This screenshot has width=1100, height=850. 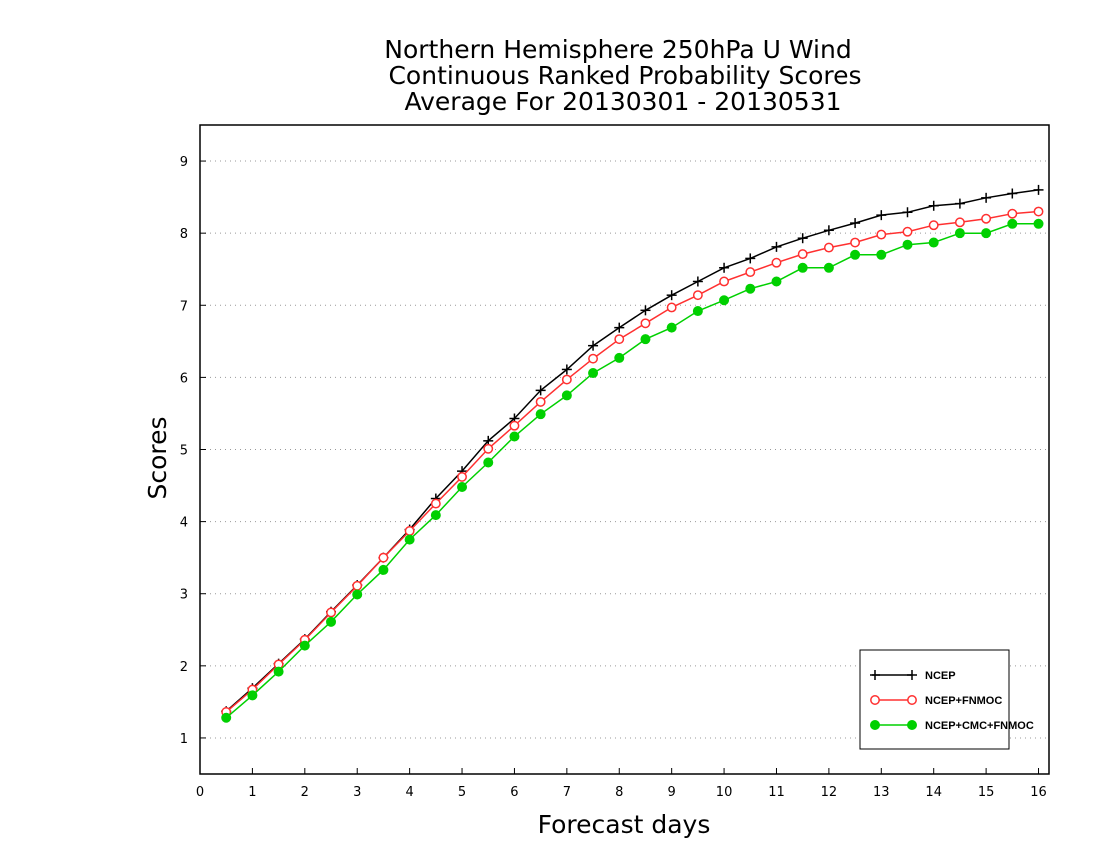 What do you see at coordinates (624, 824) in the screenshot?
I see `x-axis-label: Forecast days` at bounding box center [624, 824].